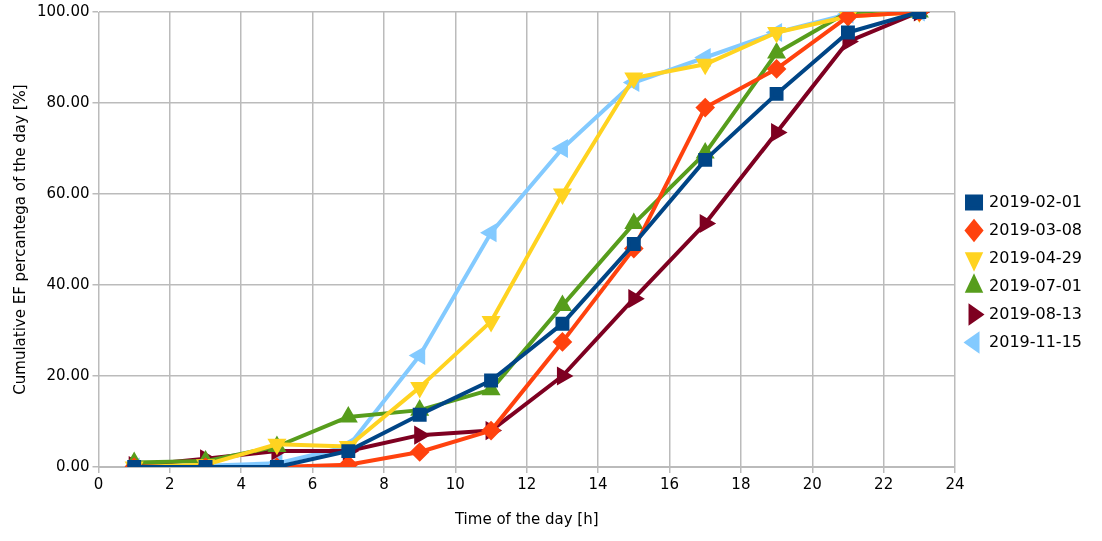 The height and width of the screenshot is (541, 1102). I want to click on x-tick-label: 10, so click(455, 483).